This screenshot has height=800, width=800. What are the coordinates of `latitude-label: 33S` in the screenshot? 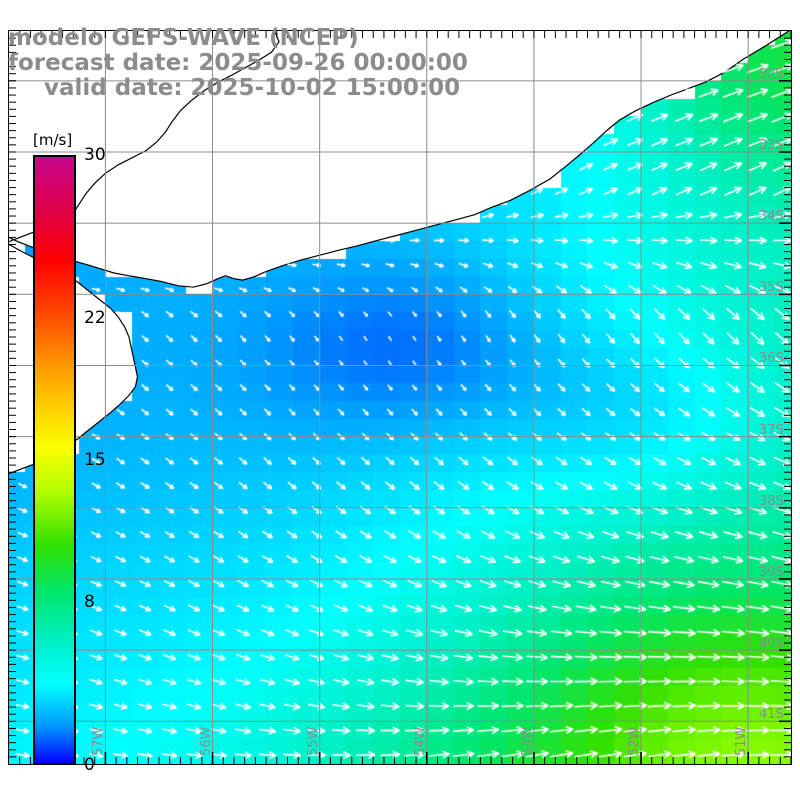 It's located at (771, 145).